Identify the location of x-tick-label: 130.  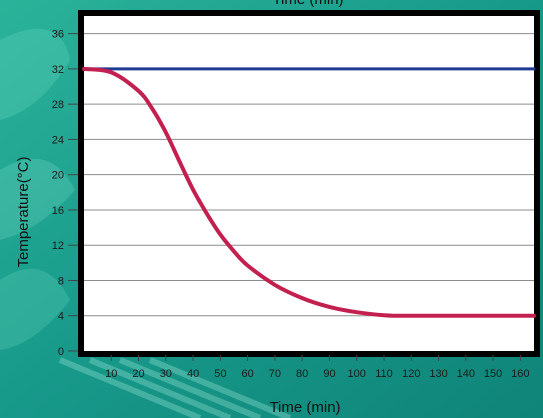
(438, 374).